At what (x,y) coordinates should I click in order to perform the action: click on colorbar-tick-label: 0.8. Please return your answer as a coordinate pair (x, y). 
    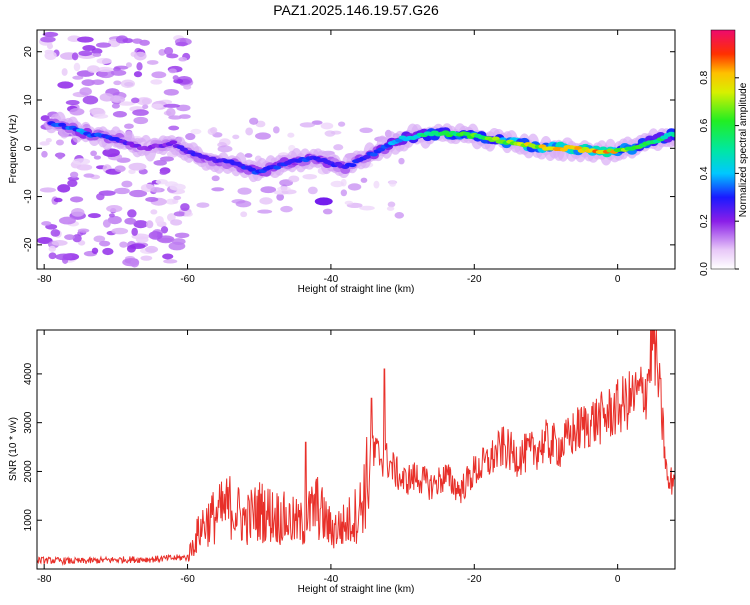
    Looking at the image, I should click on (704, 77).